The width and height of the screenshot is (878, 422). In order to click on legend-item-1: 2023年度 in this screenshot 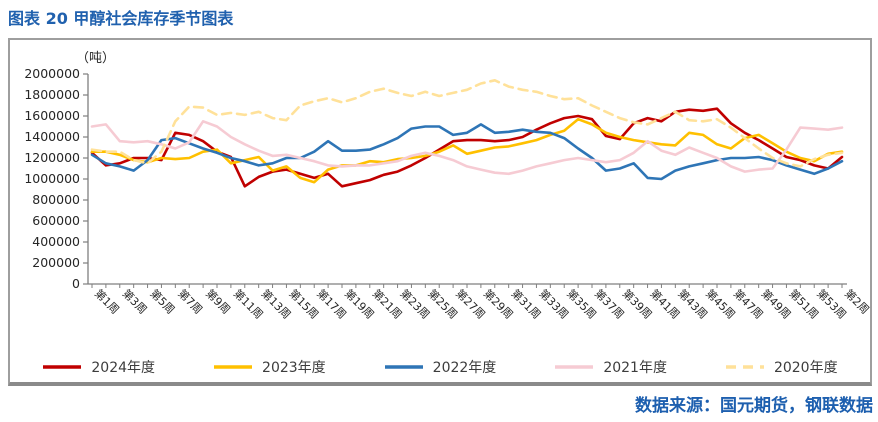, I will do `click(269, 367)`.